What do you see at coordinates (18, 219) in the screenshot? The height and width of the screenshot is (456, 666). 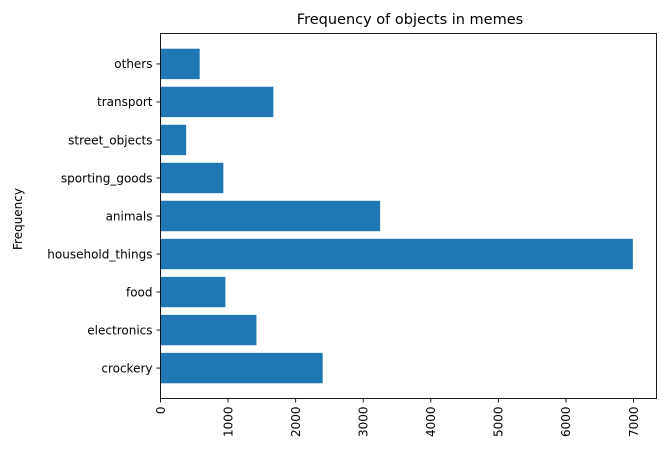 I see `y-axis-label: Frequency` at bounding box center [18, 219].